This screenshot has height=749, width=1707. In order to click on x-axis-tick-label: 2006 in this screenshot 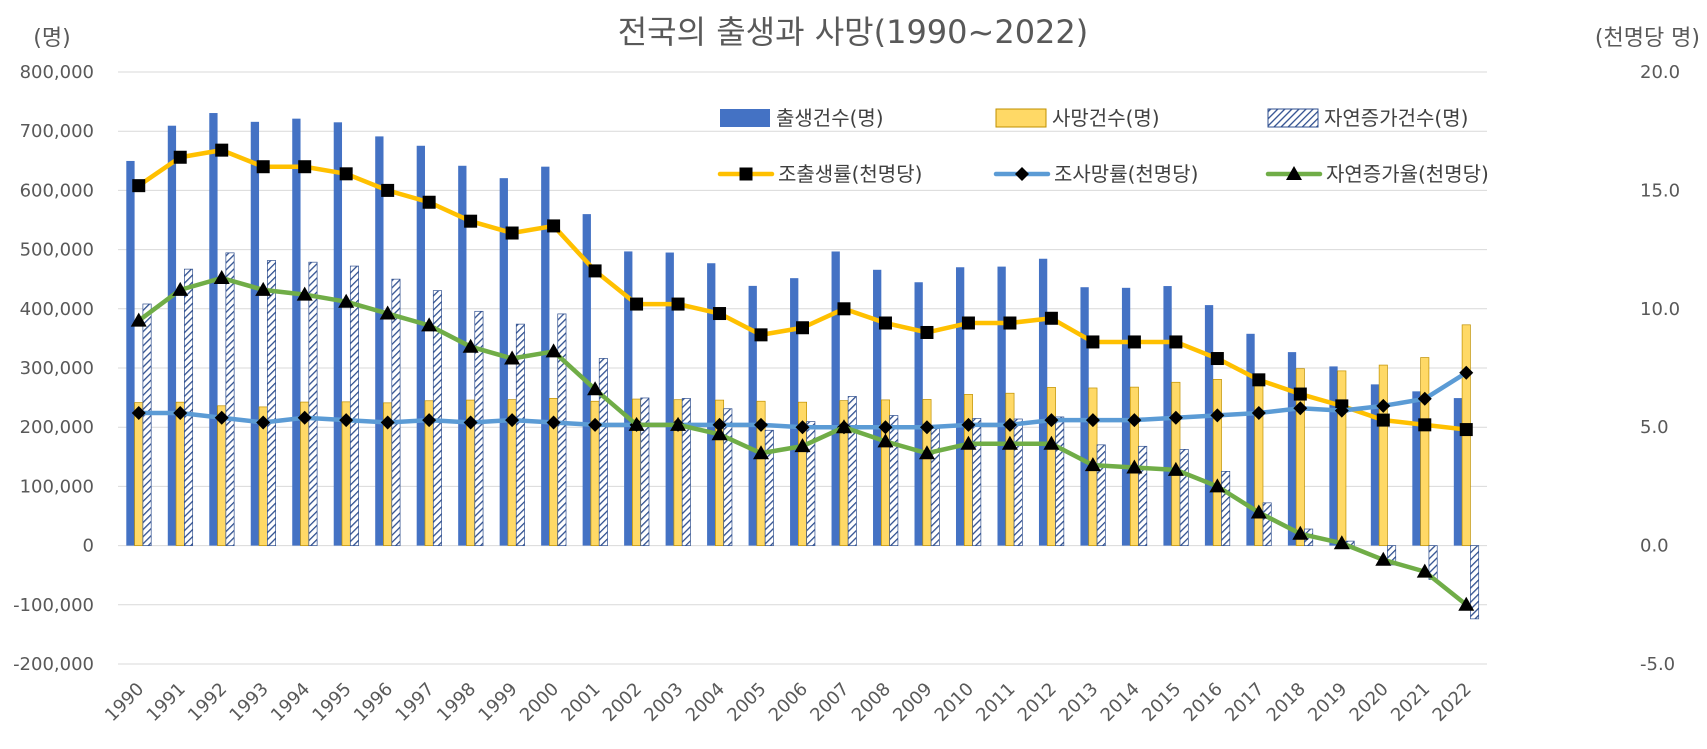, I will do `click(788, 702)`.